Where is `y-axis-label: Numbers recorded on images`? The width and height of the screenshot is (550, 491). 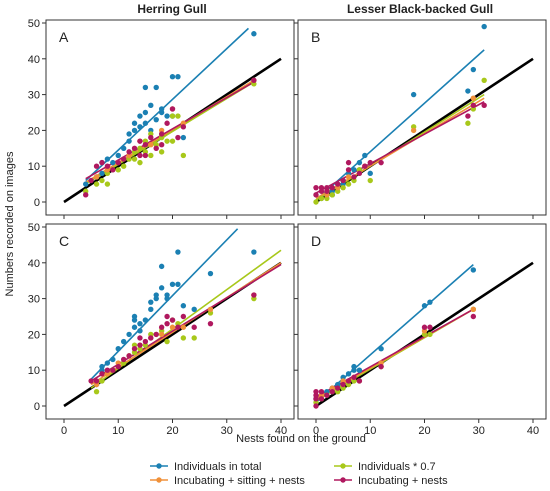 y-axis-label: Numbers recorded on images is located at coordinates (10, 223).